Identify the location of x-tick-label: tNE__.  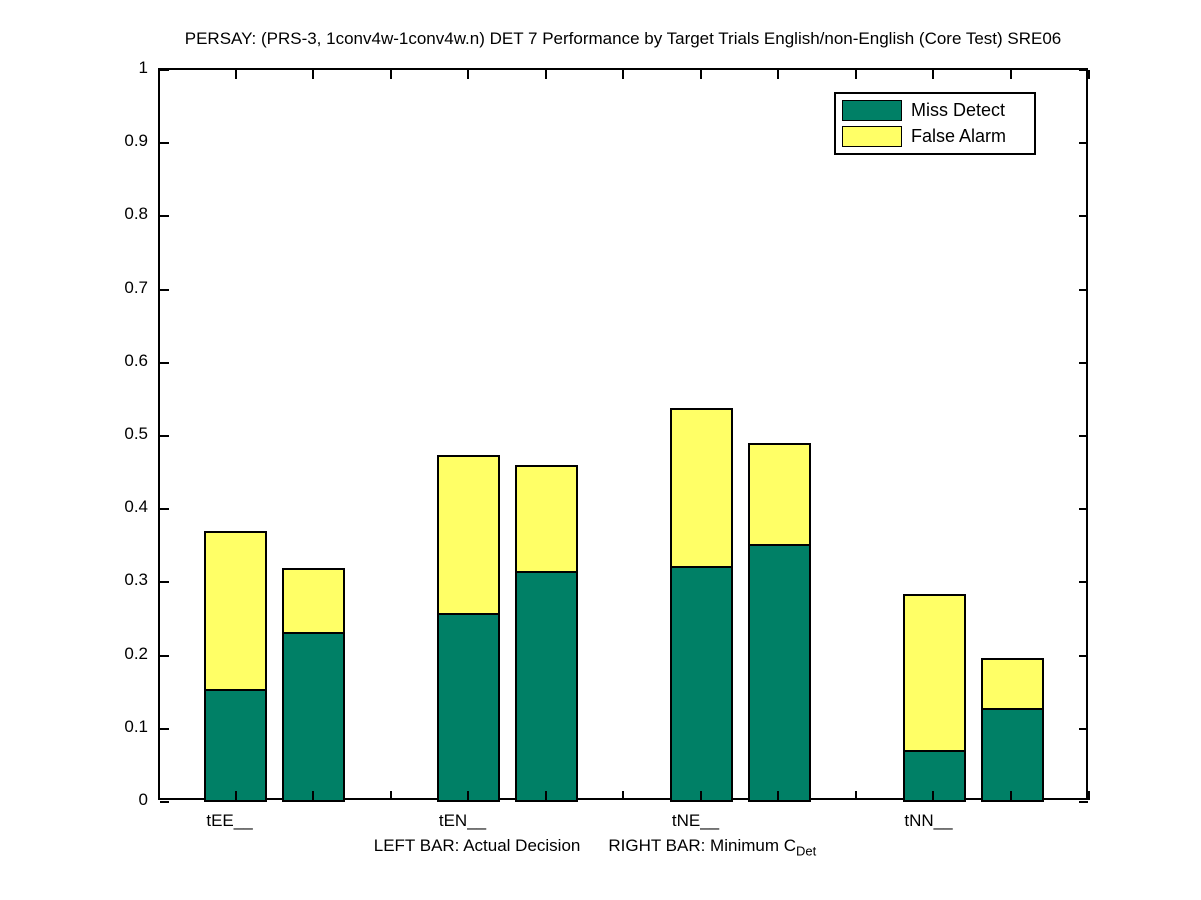
(695, 820).